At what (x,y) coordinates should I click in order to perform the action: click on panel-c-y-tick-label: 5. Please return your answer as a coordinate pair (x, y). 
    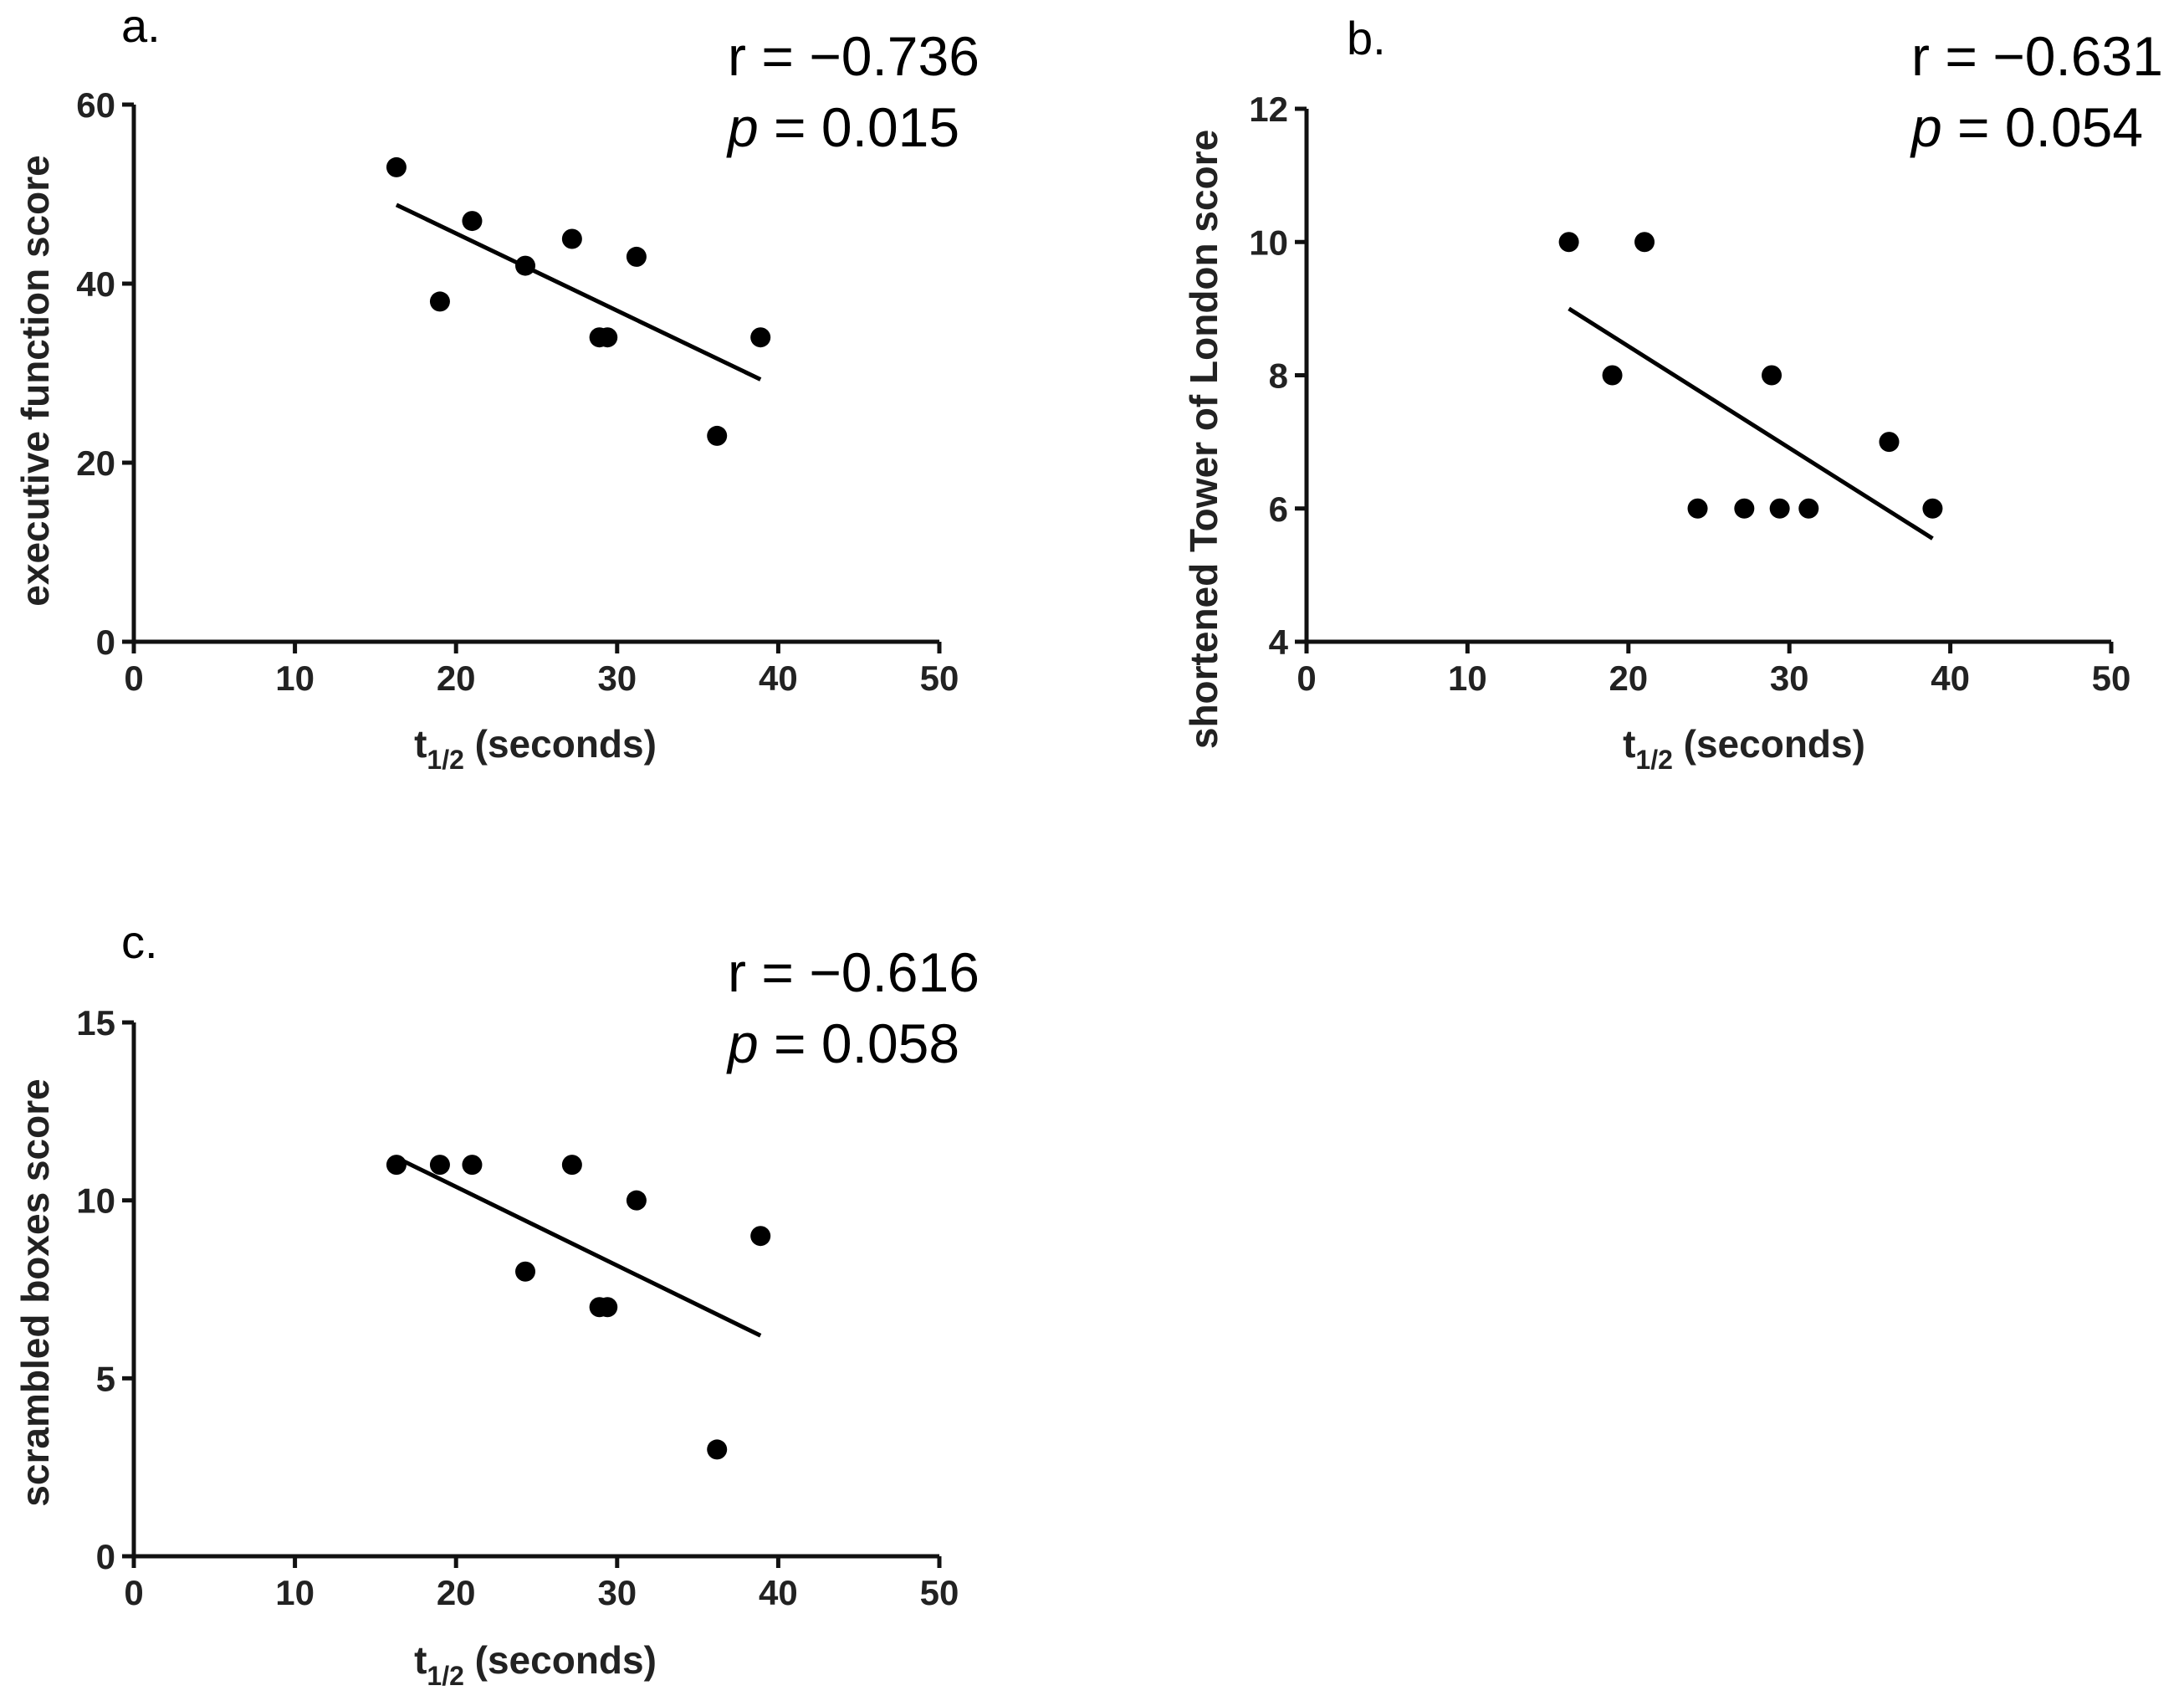
    Looking at the image, I should click on (105, 1378).